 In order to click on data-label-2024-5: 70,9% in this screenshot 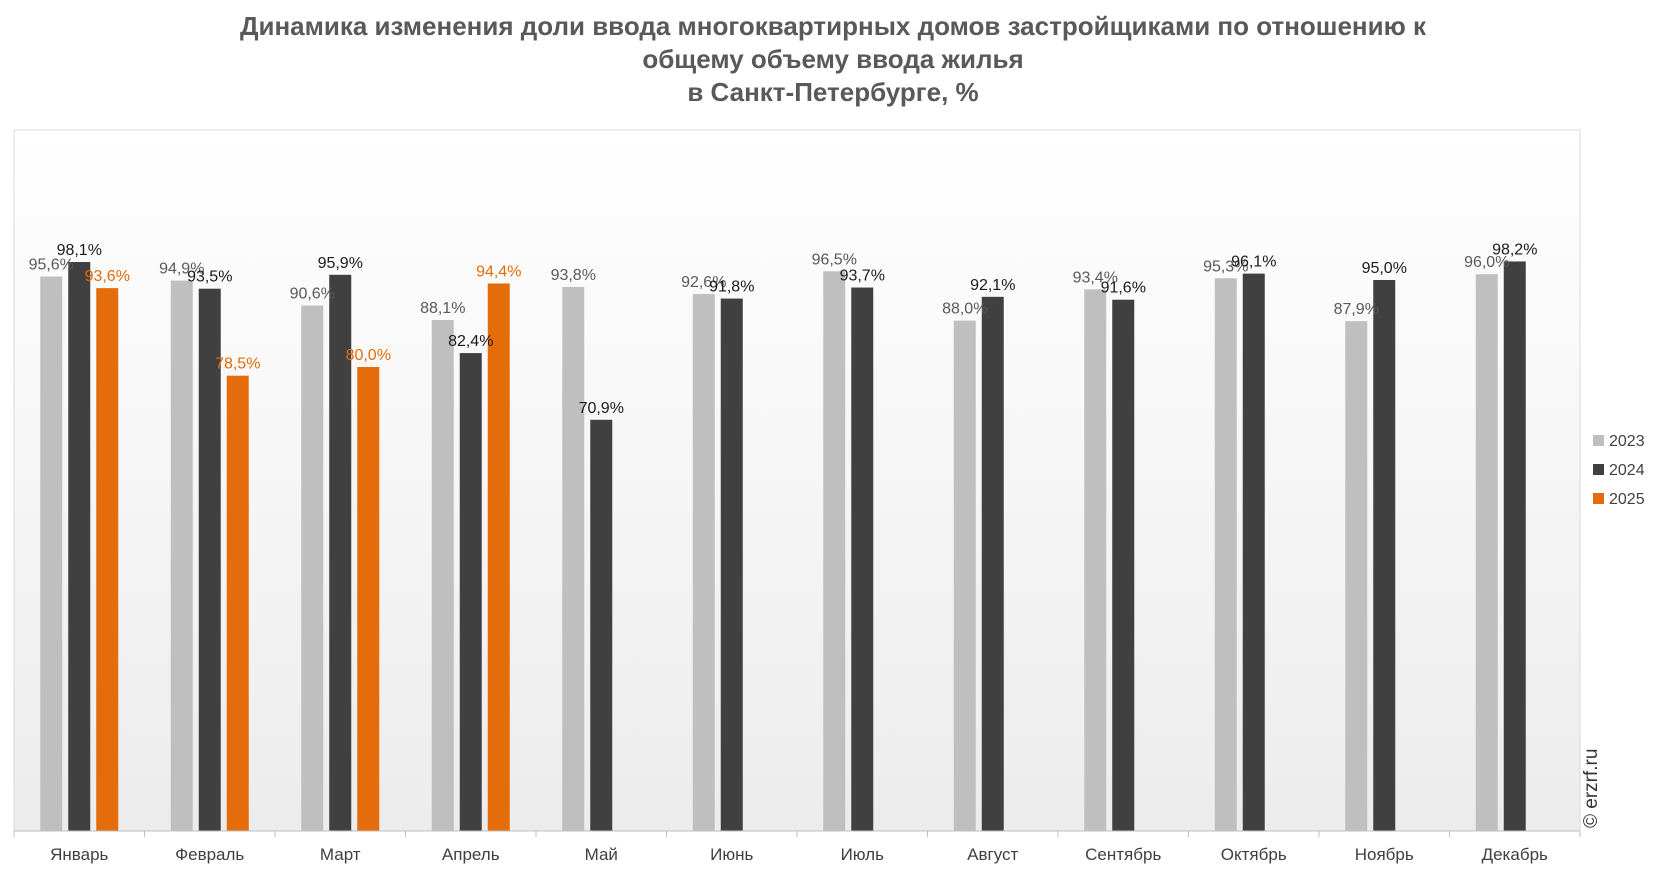, I will do `click(601, 408)`.